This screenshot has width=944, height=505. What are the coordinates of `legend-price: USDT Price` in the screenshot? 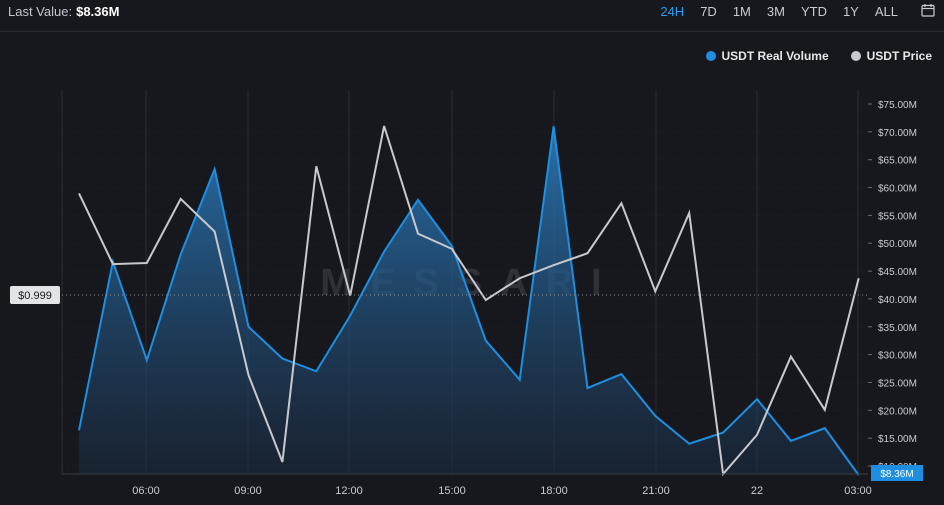 It's located at (891, 56).